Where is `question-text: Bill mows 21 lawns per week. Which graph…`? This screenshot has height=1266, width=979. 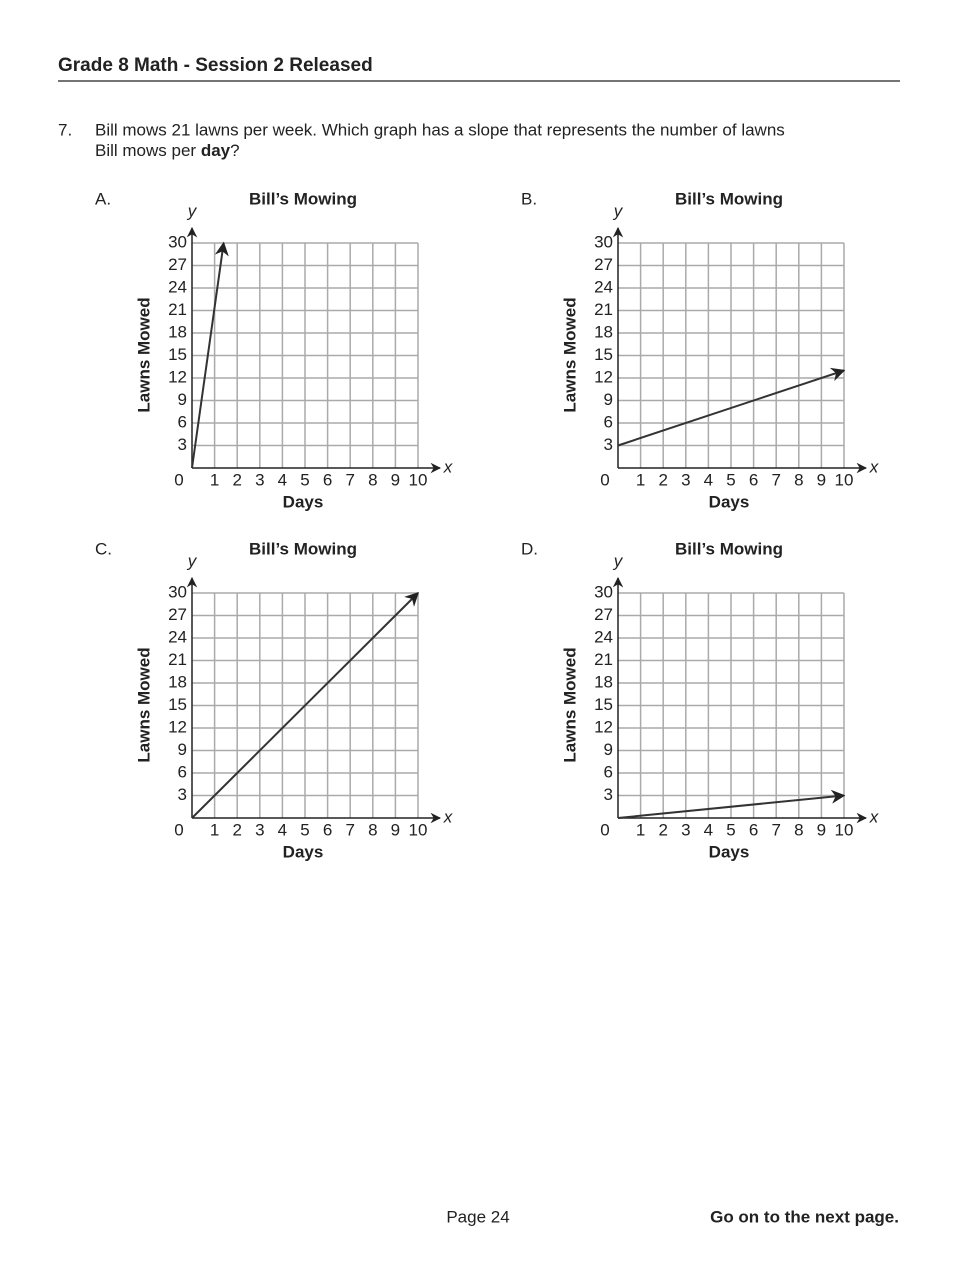 question-text: Bill mows 21 lawns per week. Which graph… is located at coordinates (440, 129).